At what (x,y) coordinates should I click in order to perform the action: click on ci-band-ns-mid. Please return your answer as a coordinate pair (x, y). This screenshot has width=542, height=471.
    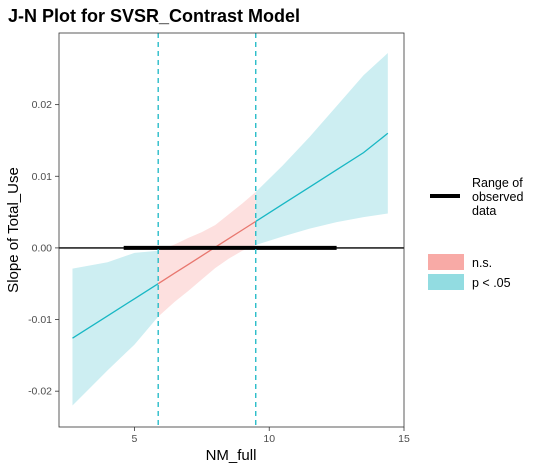
    Looking at the image, I should click on (207, 254).